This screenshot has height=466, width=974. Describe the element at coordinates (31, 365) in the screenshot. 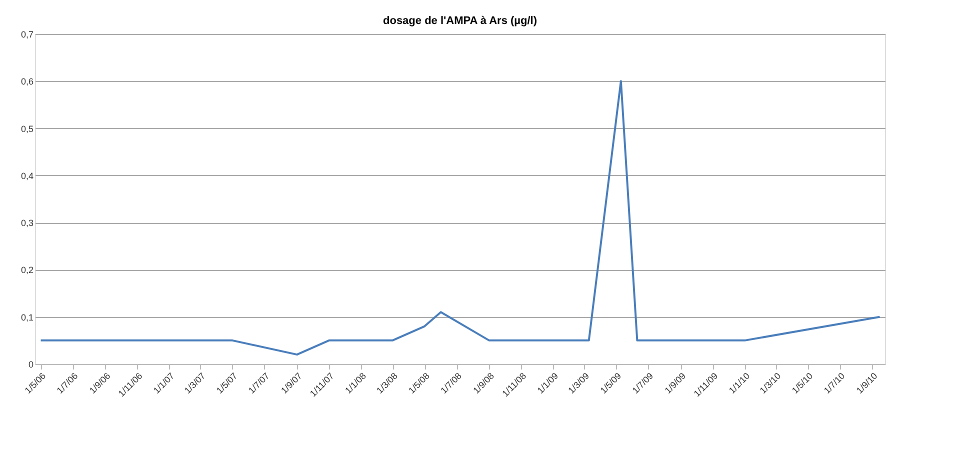

I see `y-tick-label: 0` at that location.